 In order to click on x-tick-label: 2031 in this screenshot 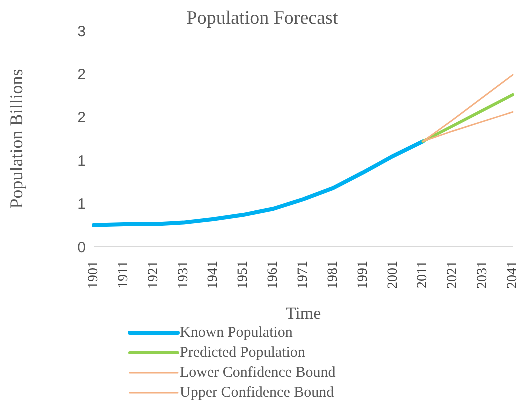, I will do `click(483, 275)`.